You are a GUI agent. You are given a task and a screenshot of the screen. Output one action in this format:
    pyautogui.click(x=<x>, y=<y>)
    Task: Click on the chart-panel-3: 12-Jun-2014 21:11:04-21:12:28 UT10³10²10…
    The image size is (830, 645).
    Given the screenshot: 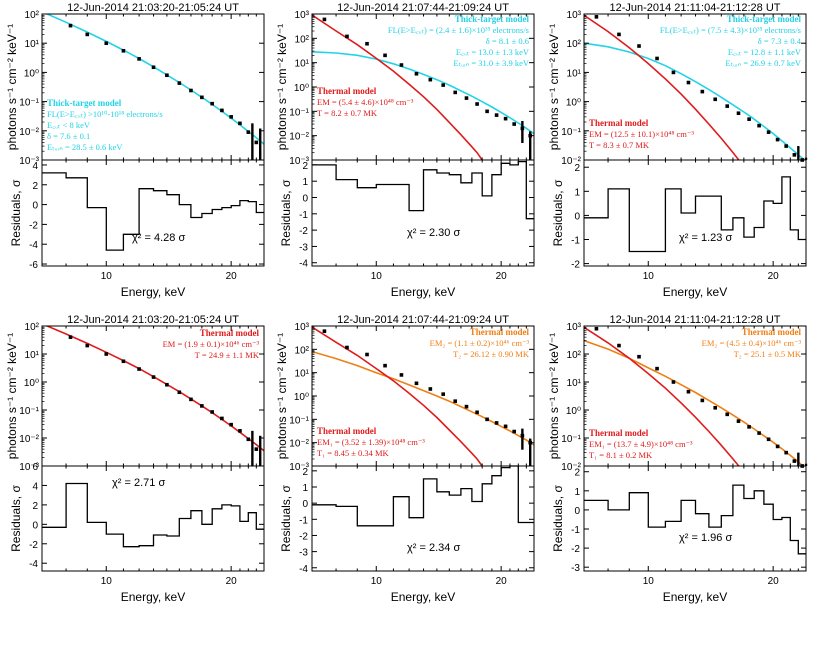 What is the action you would take?
    pyautogui.click(x=677, y=150)
    